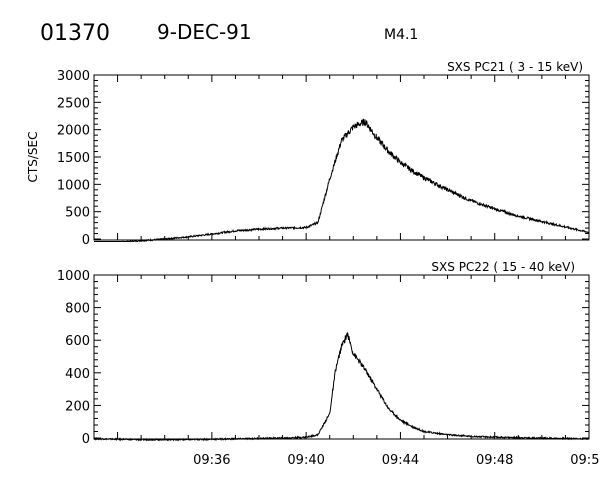 Image resolution: width=600 pixels, height=480 pixels. I want to click on y-axis-title: CTS/SEC, so click(33, 157).